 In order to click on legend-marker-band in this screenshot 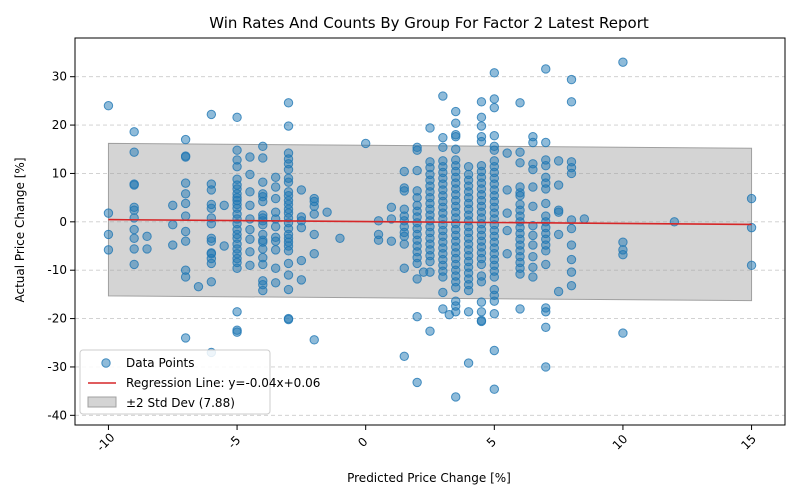, I will do `click(102, 402)`.